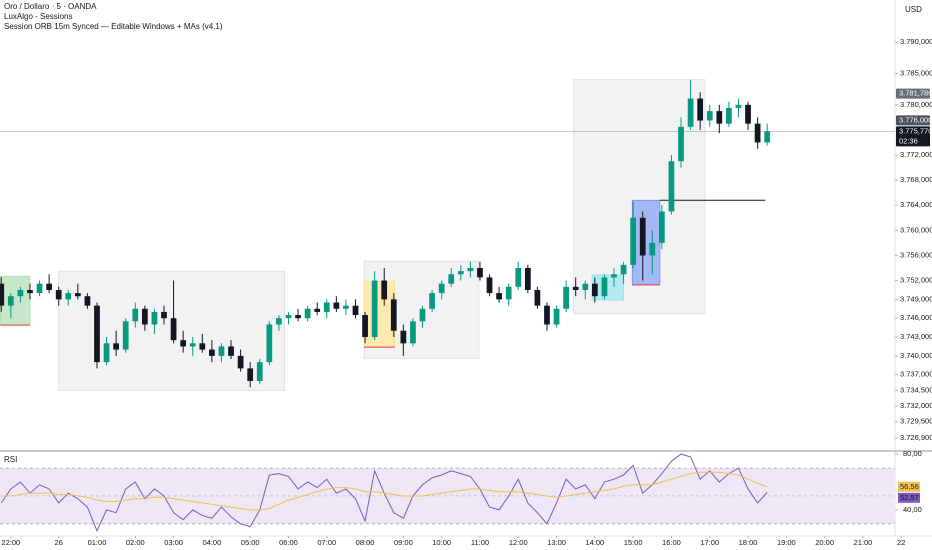 Image resolution: width=932 pixels, height=550 pixels. I want to click on x-tick-label: 13:00, so click(556, 542).